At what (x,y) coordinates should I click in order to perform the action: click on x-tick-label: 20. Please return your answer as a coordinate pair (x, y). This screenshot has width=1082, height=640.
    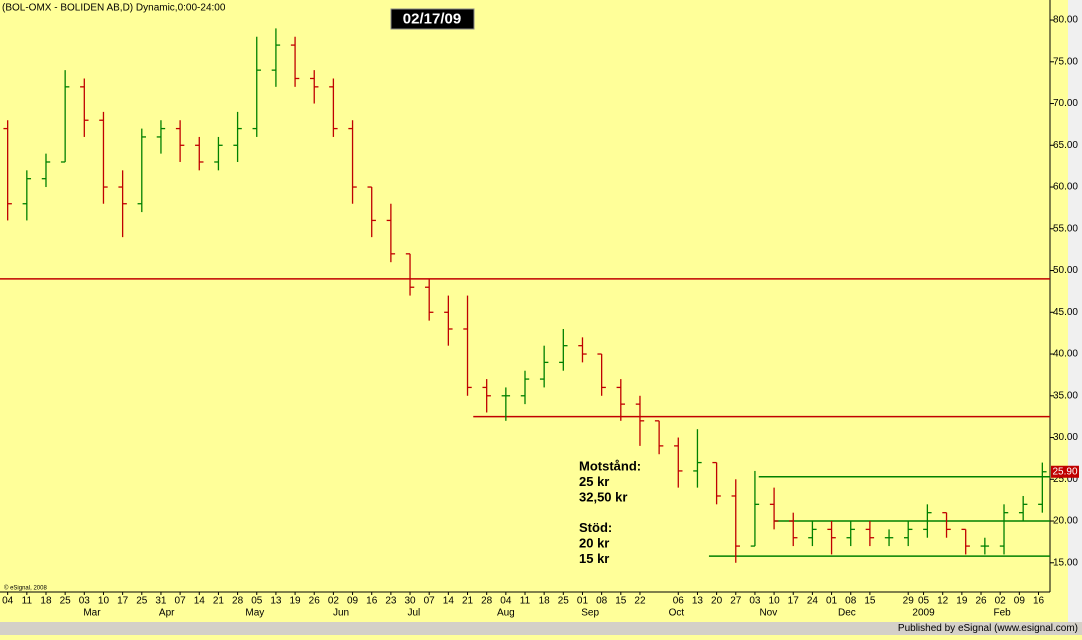
    Looking at the image, I should click on (717, 601).